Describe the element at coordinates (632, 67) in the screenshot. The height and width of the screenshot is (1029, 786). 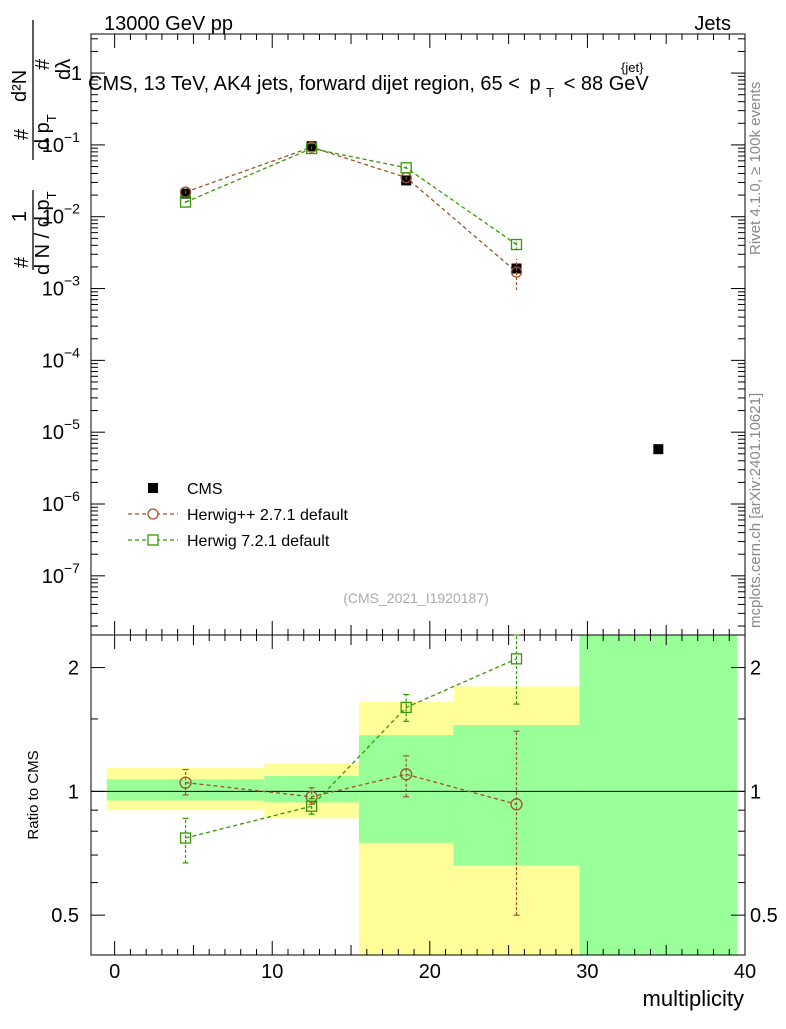
I see `title-sup-text: {jet}` at that location.